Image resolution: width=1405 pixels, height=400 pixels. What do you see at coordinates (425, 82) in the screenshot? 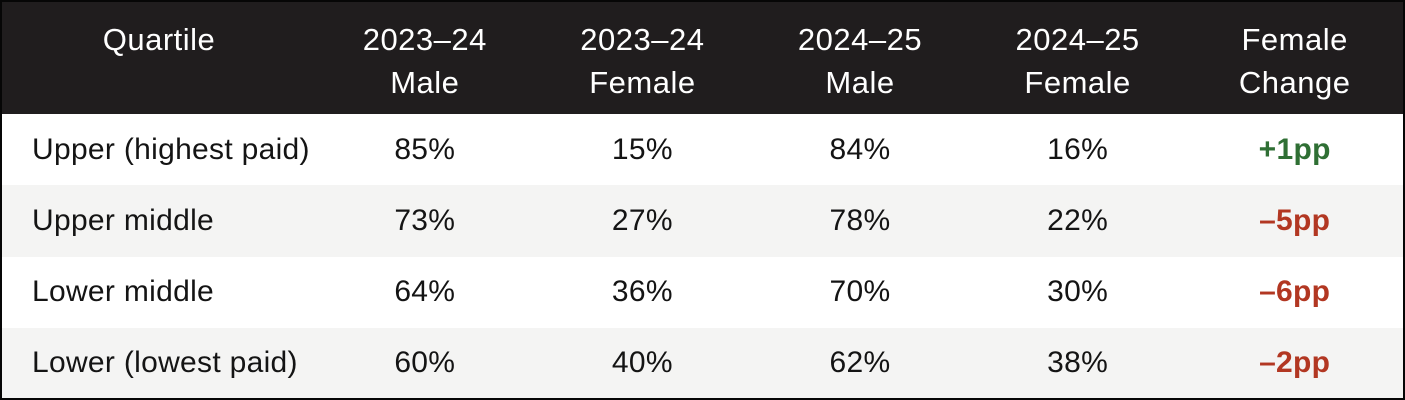
I see `header-2023-24-male-line2: Male` at bounding box center [425, 82].